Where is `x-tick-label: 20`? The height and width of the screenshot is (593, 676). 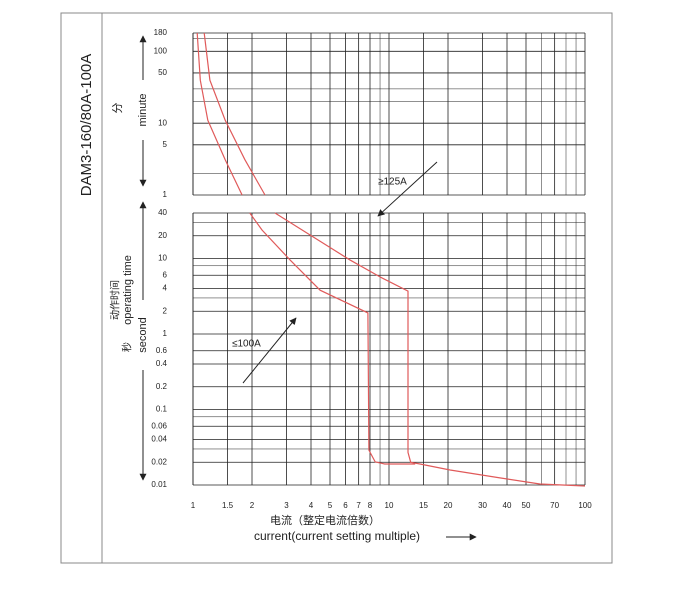 x-tick-label: 20 is located at coordinates (448, 505).